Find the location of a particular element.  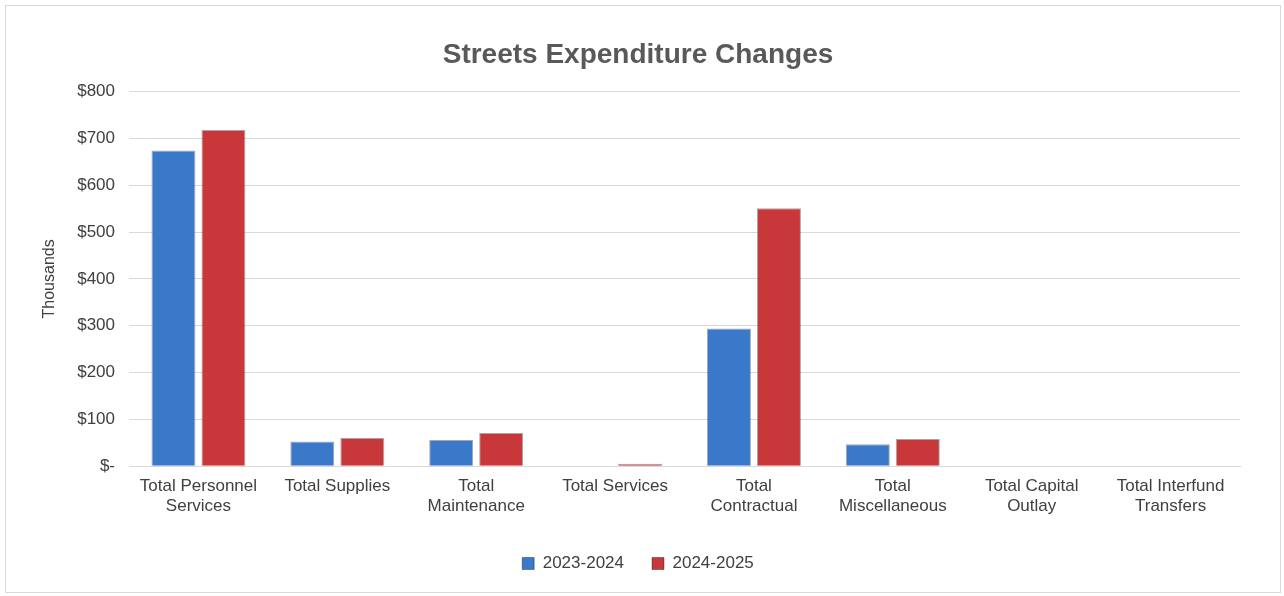

x-tick-label: Total Personnel Services is located at coordinates (198, 496).